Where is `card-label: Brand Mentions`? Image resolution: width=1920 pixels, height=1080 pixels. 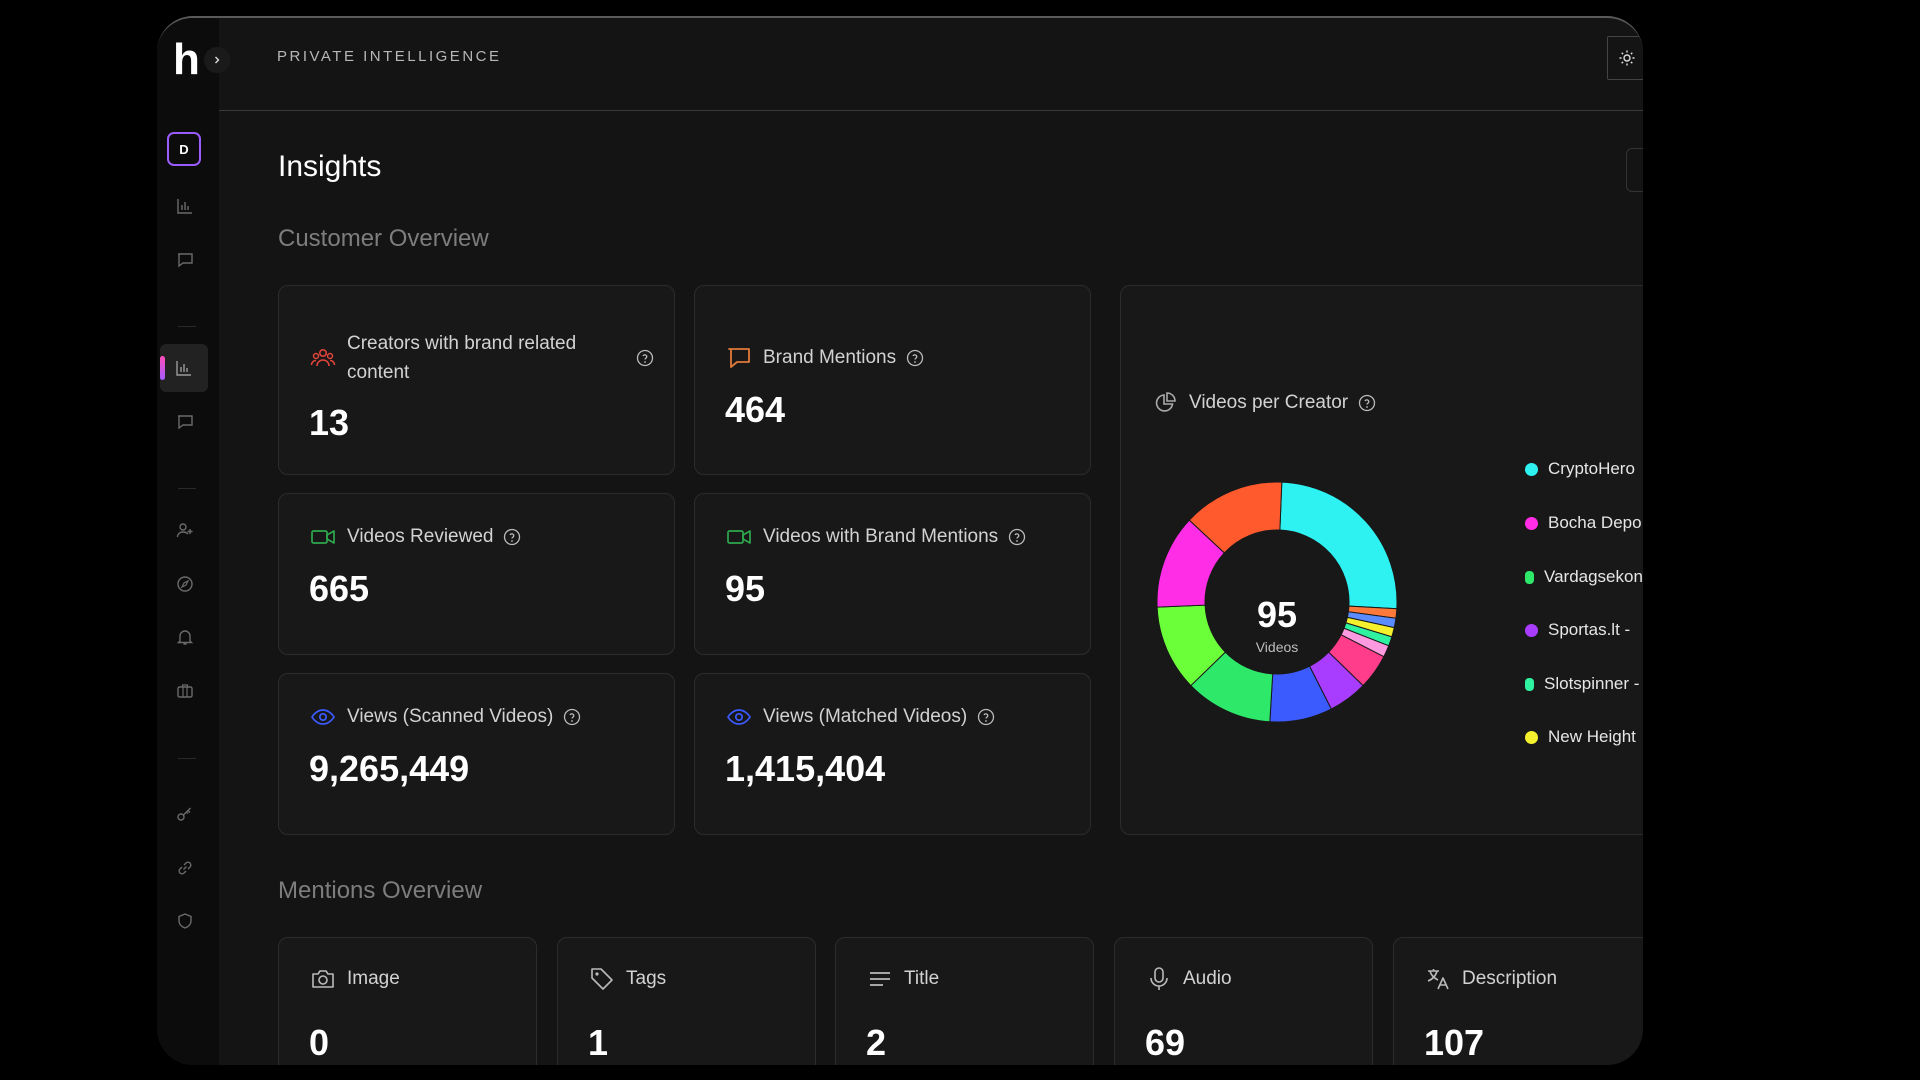
card-label: Brand Mentions is located at coordinates (830, 357).